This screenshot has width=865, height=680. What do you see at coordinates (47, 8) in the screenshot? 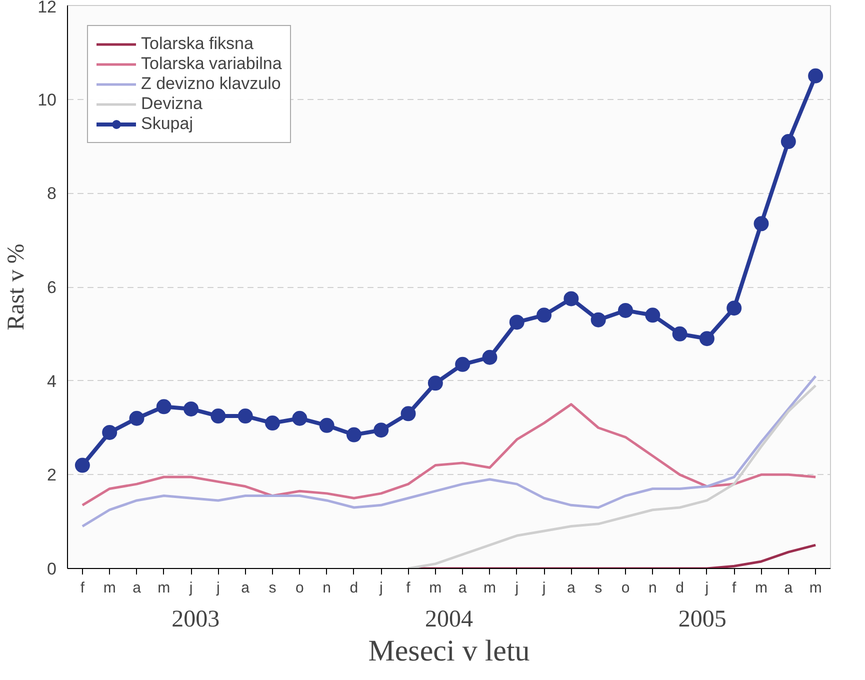
I see `y-tick-label: 12` at bounding box center [47, 8].